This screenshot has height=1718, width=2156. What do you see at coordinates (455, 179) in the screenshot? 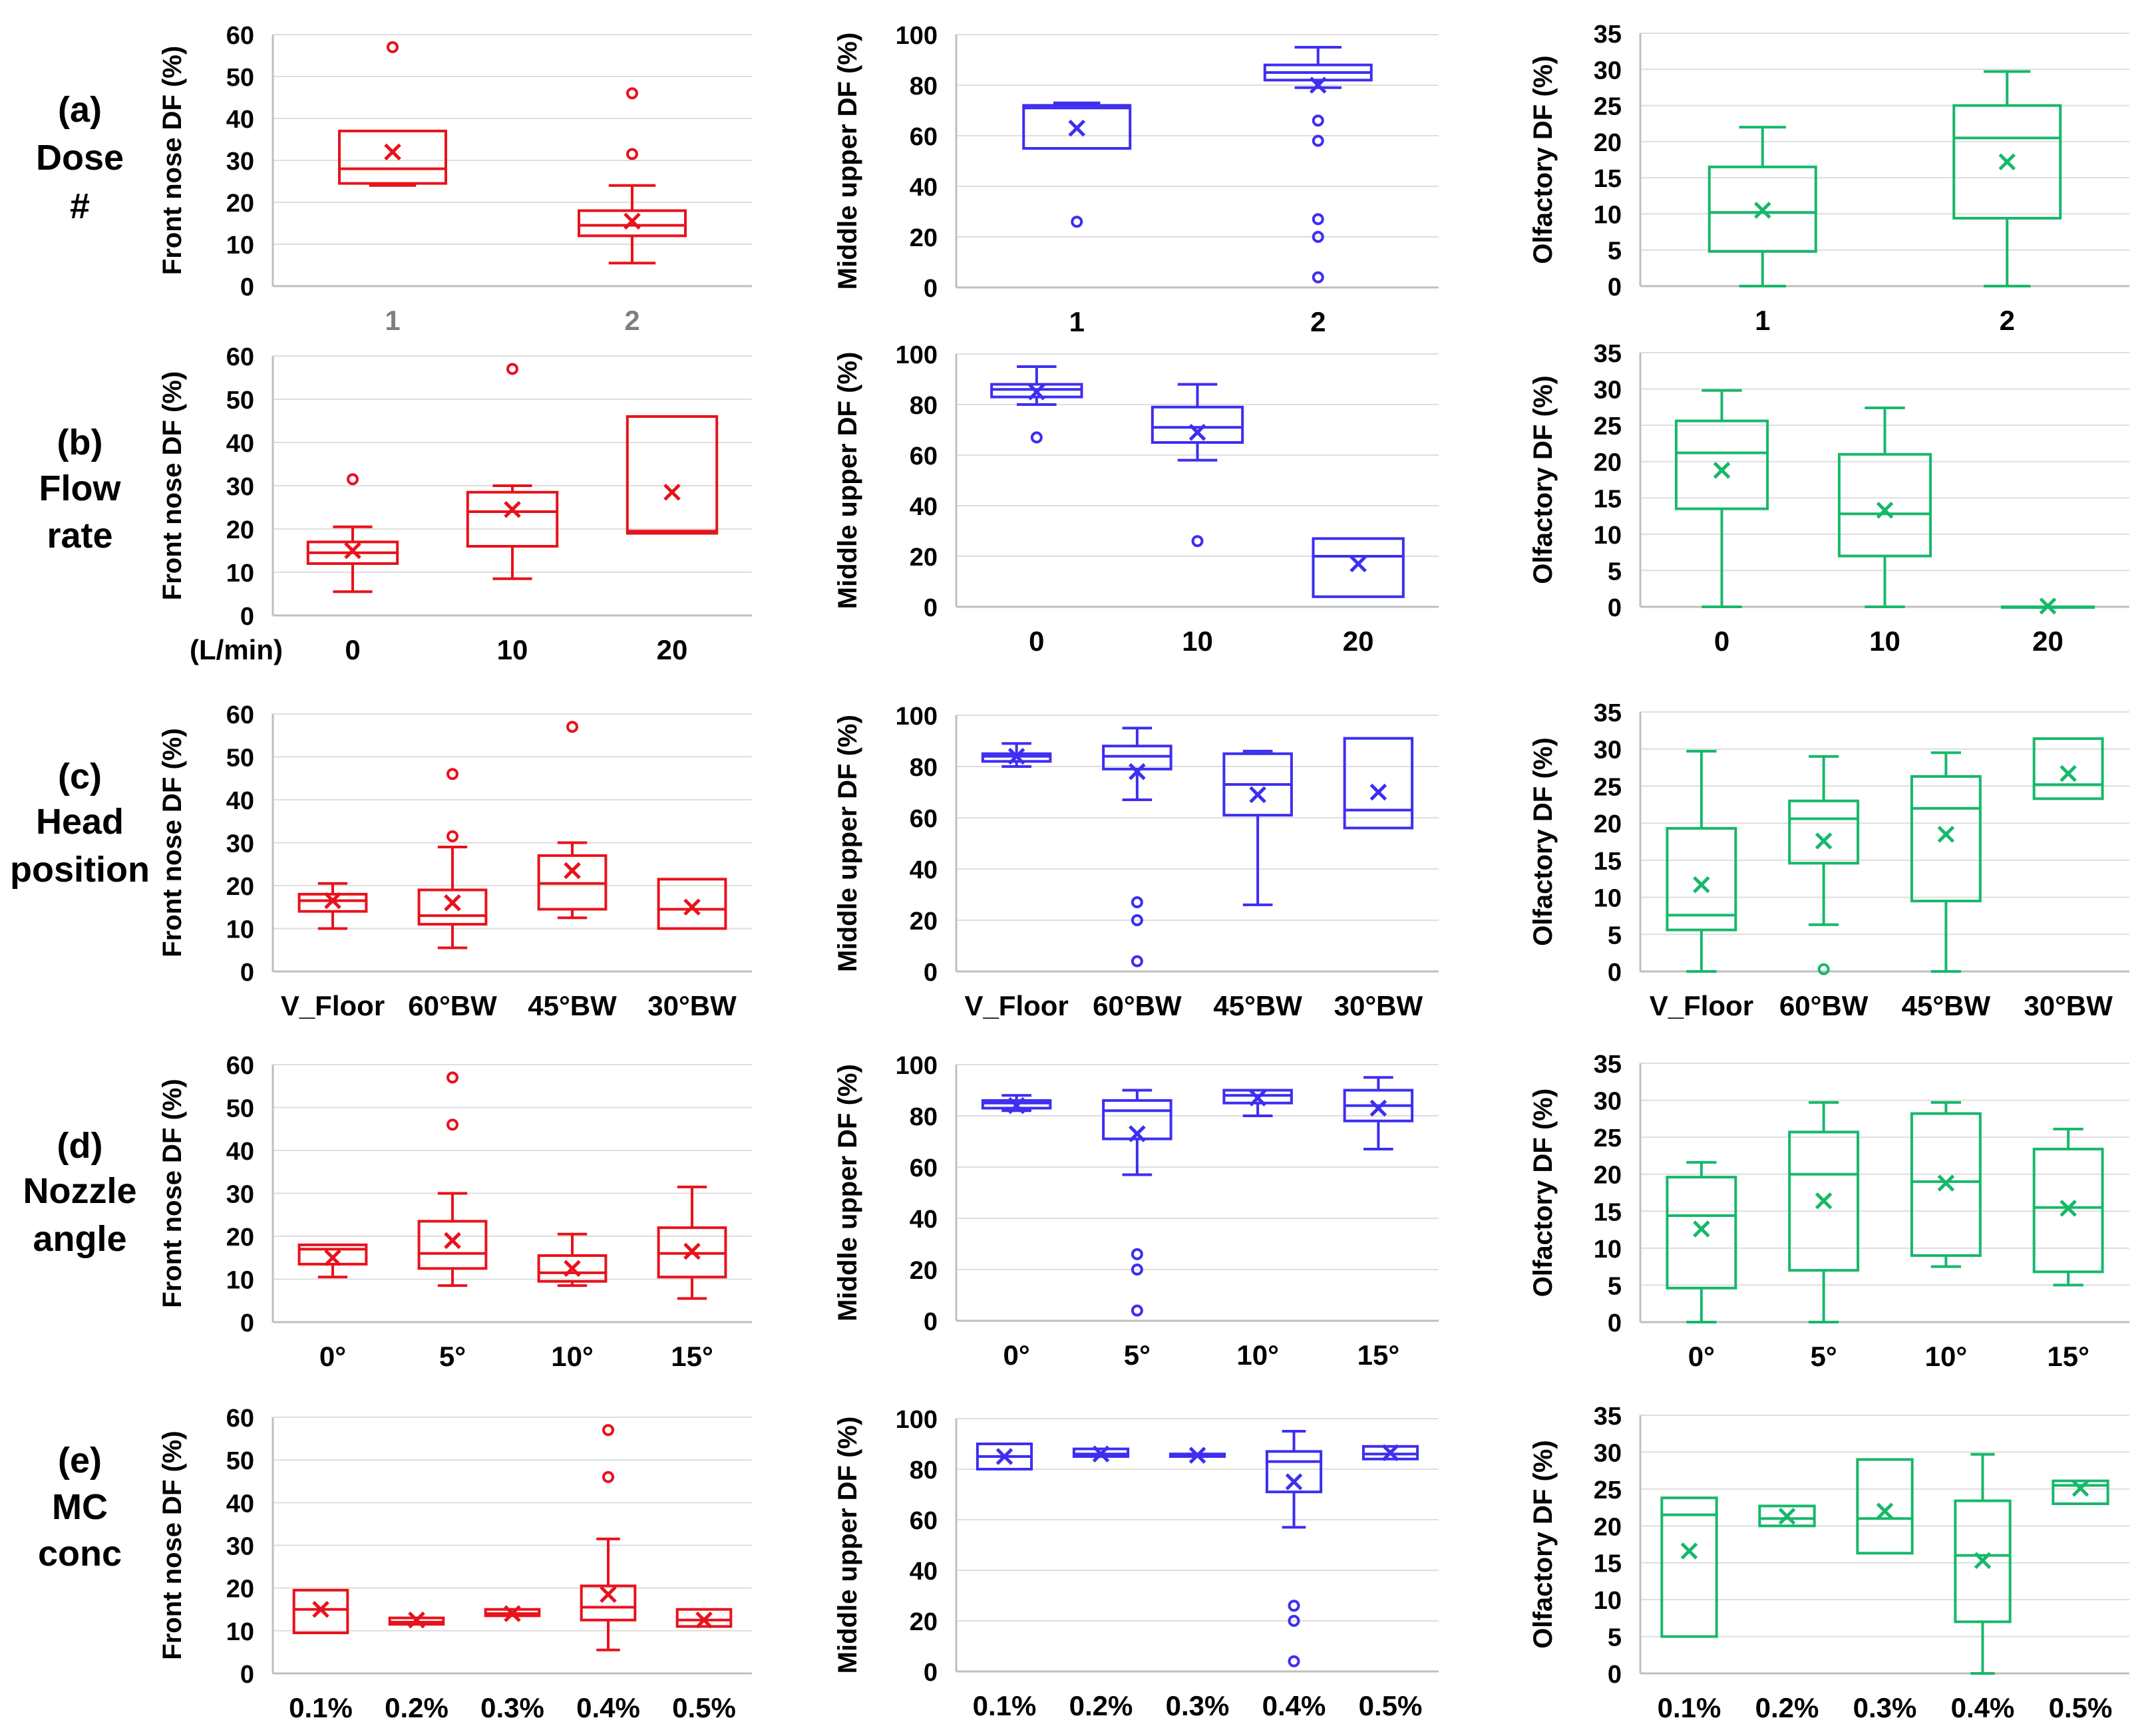
I see `chart-a-front: 0 10 20 30 40 50 60 Front nose DF (%) 1 2` at bounding box center [455, 179].